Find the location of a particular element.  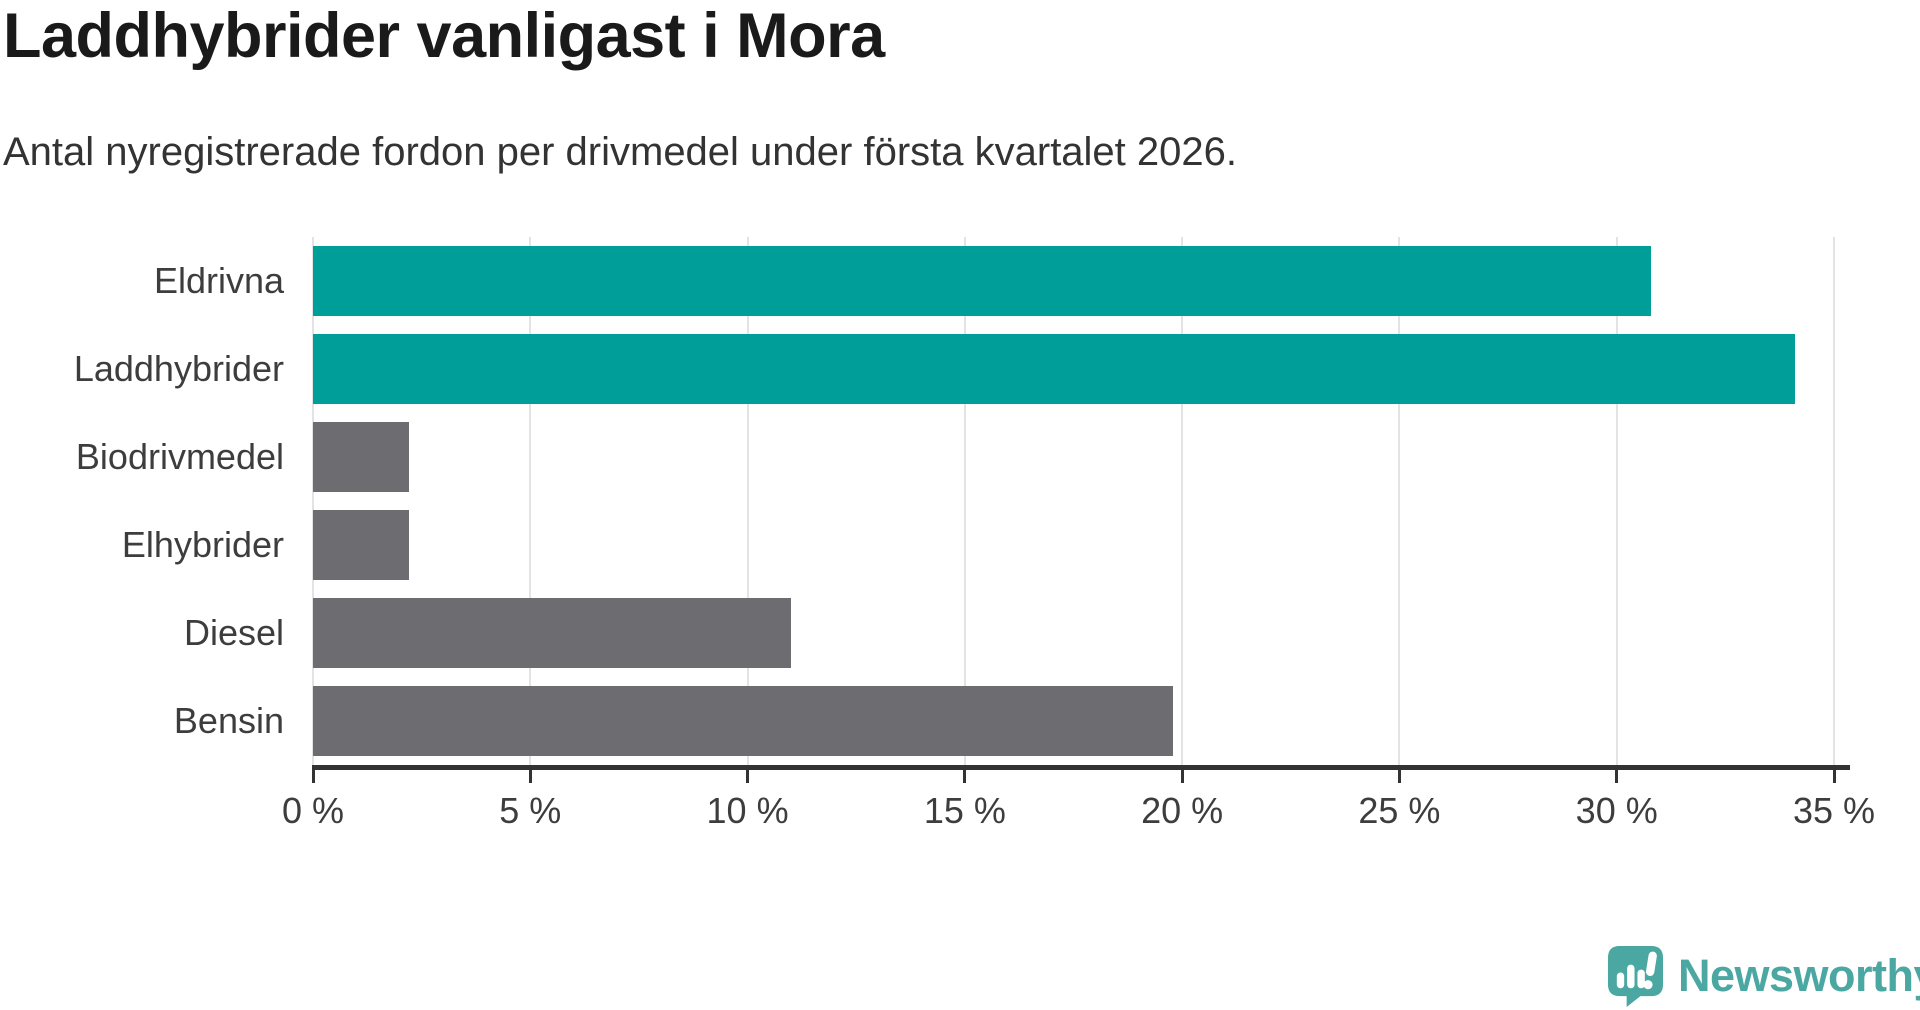

category-label-eldrivna: Eldrivna is located at coordinates (218, 280).